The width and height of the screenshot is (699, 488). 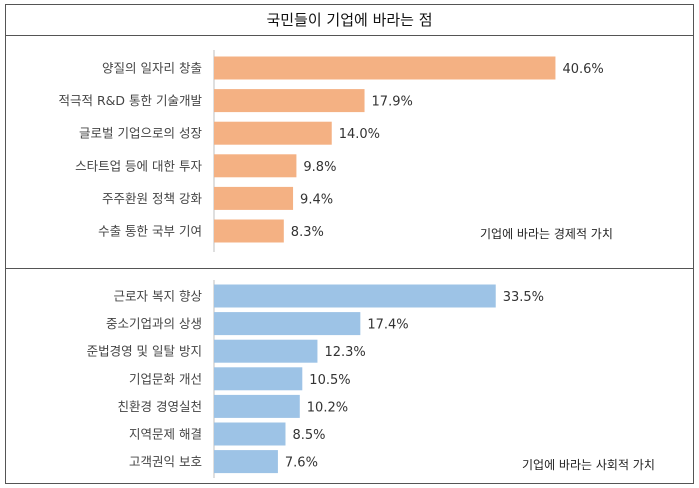 What do you see at coordinates (546, 234) in the screenshot?
I see `series-caption: 기업에 바라는 경제적 가치` at bounding box center [546, 234].